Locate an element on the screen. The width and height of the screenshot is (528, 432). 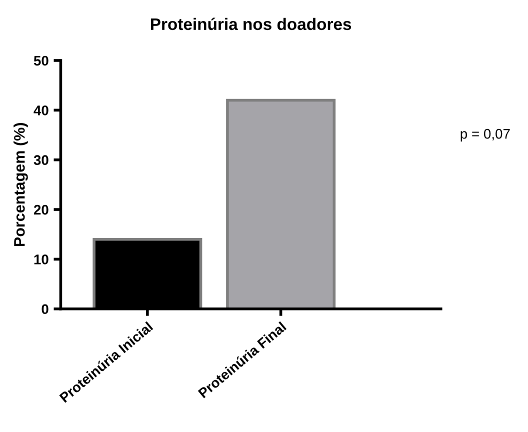
y-tick-label: 10 is located at coordinates (41, 259).